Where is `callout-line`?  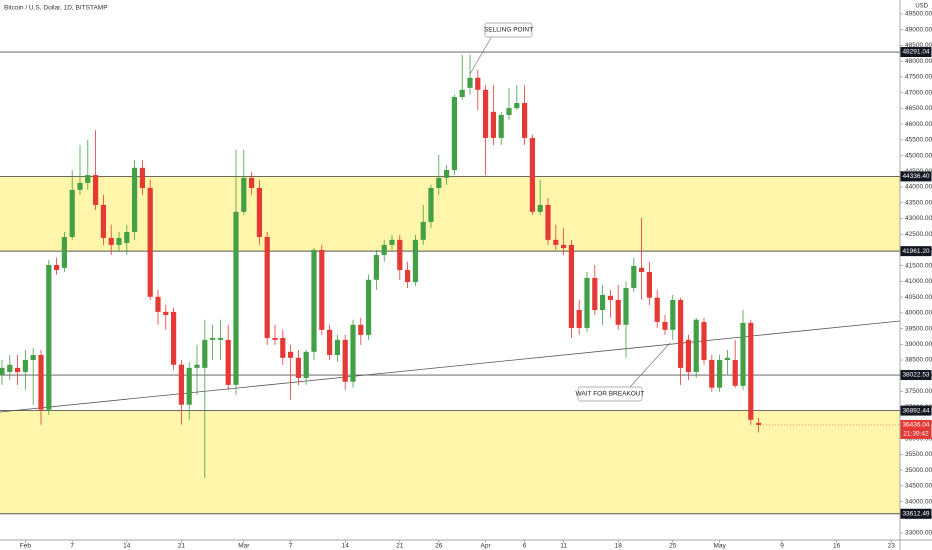 callout-line is located at coordinates (481, 55).